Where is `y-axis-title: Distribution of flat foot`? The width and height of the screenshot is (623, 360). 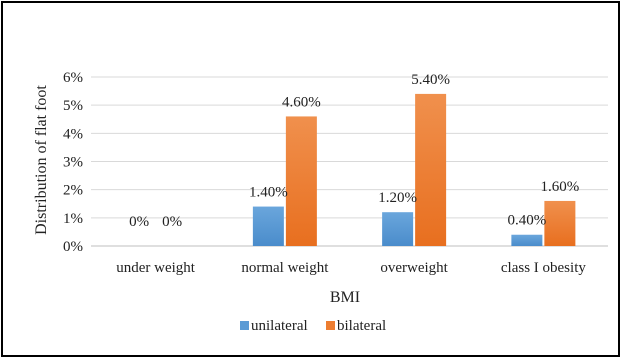 y-axis-title: Distribution of flat foot is located at coordinates (41, 160).